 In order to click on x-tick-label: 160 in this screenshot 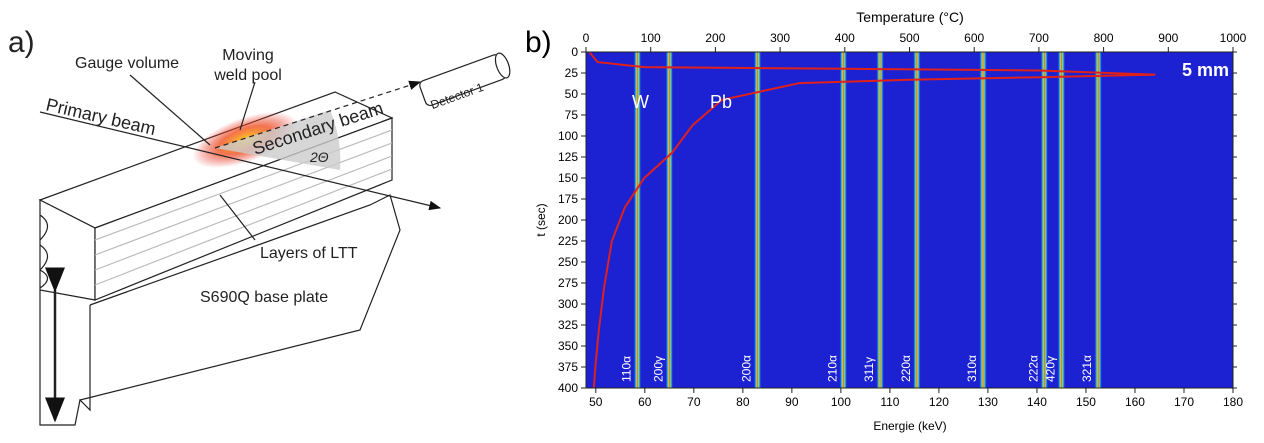, I will do `click(1135, 402)`.